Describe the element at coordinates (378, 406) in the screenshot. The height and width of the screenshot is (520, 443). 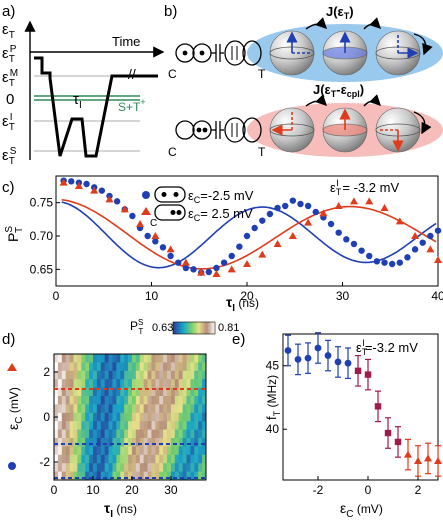
I see `data-point-e-purple` at that location.